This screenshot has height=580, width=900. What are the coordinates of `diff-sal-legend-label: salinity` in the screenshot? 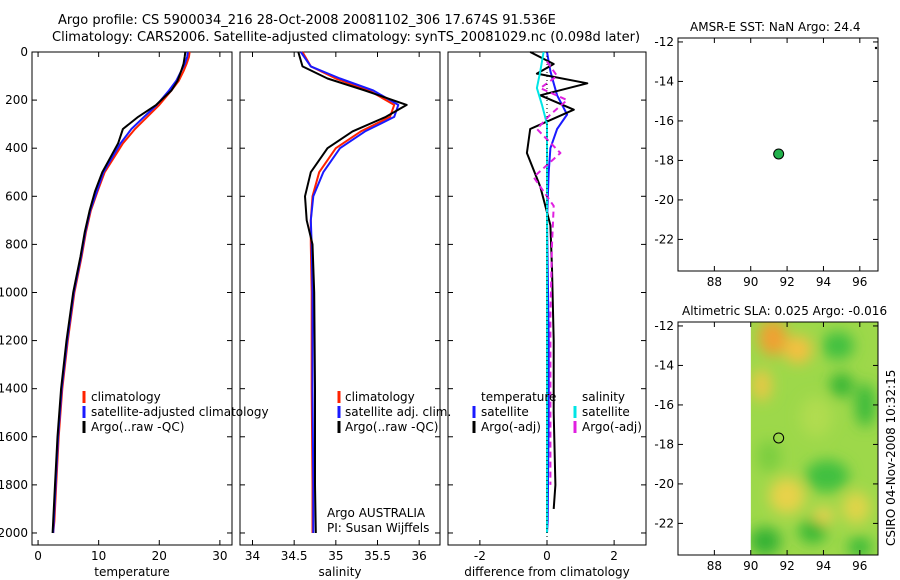 It's located at (603, 397).